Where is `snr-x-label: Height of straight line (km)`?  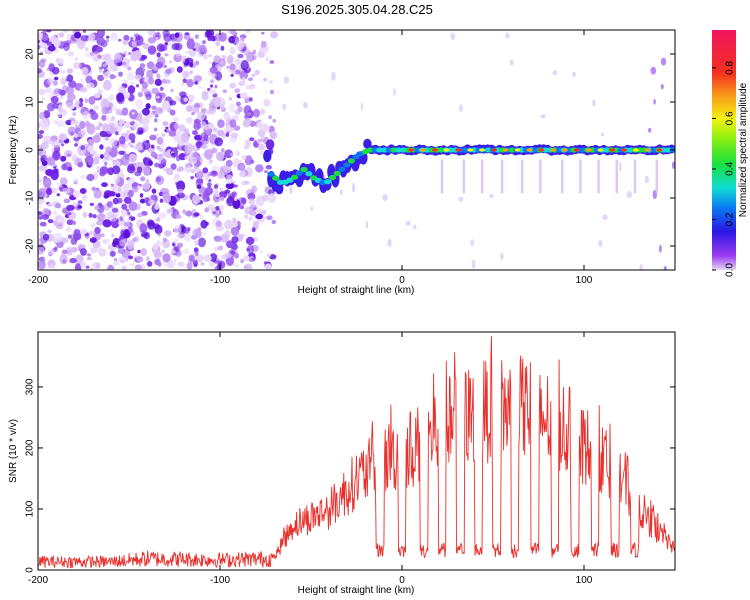
snr-x-label: Height of straight line (km) is located at coordinates (356, 590).